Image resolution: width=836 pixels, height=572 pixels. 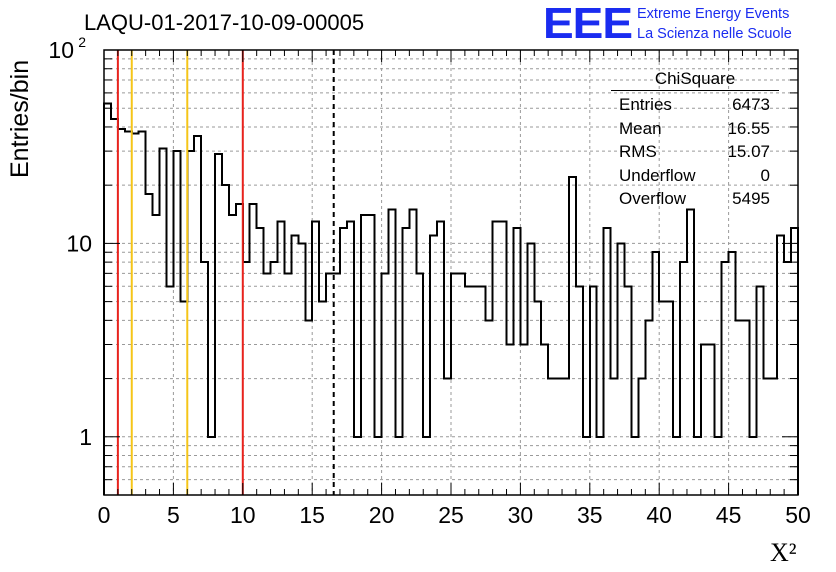 What do you see at coordinates (590, 515) in the screenshot?
I see `x-tick-label: 35` at bounding box center [590, 515].